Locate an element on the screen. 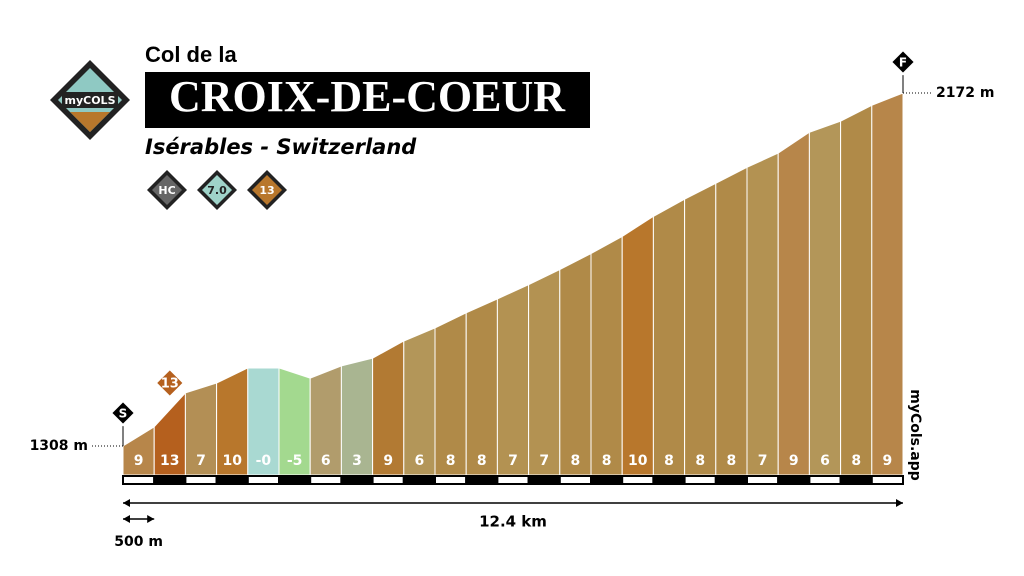 This screenshot has height=576, width=1024. distance-label: 12.4 km is located at coordinates (513, 522).